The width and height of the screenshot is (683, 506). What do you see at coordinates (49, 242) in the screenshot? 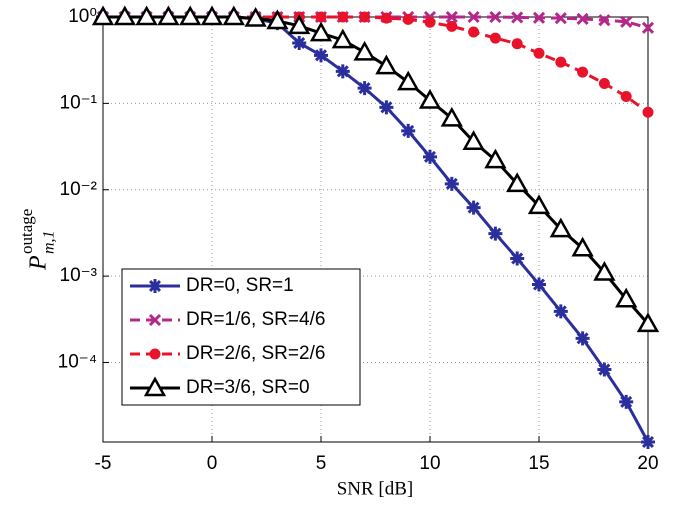
I see `y-label-subscript: m,1` at bounding box center [49, 242].